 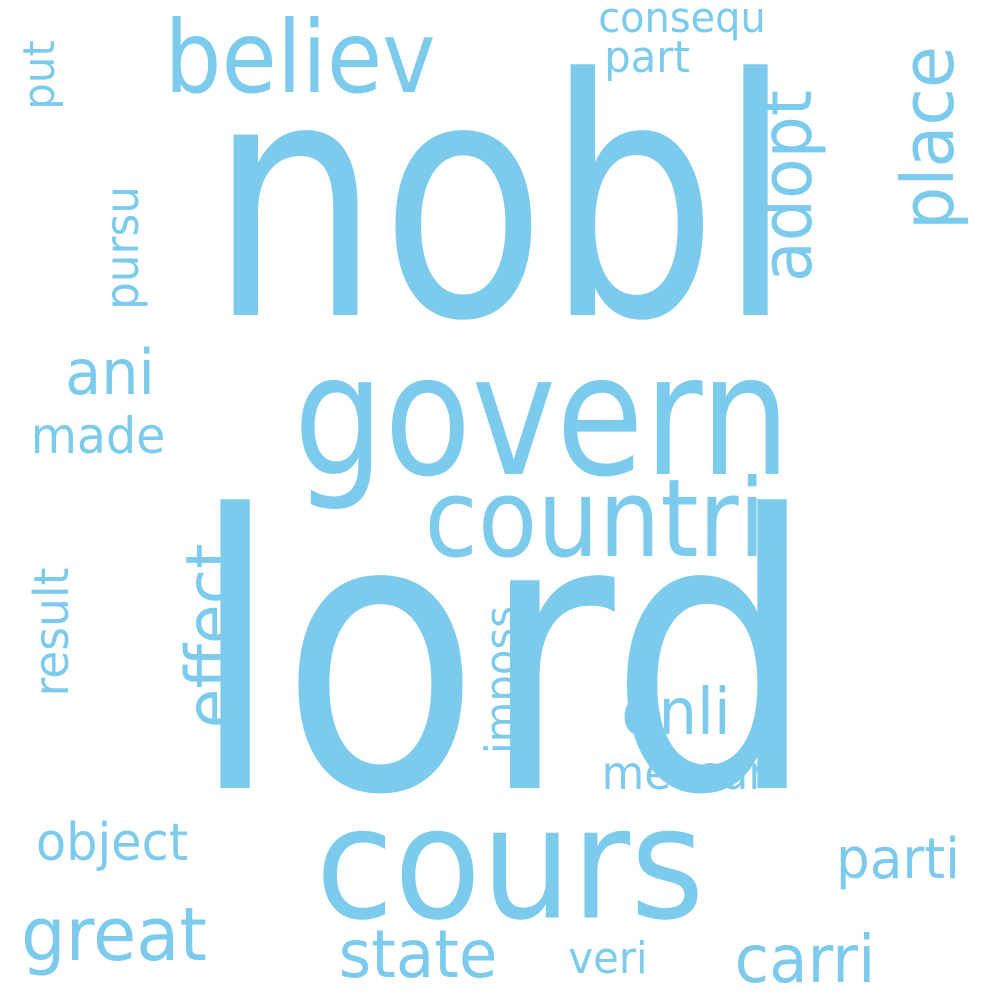 What do you see at coordinates (114, 935) in the screenshot?
I see `word-great: great` at bounding box center [114, 935].